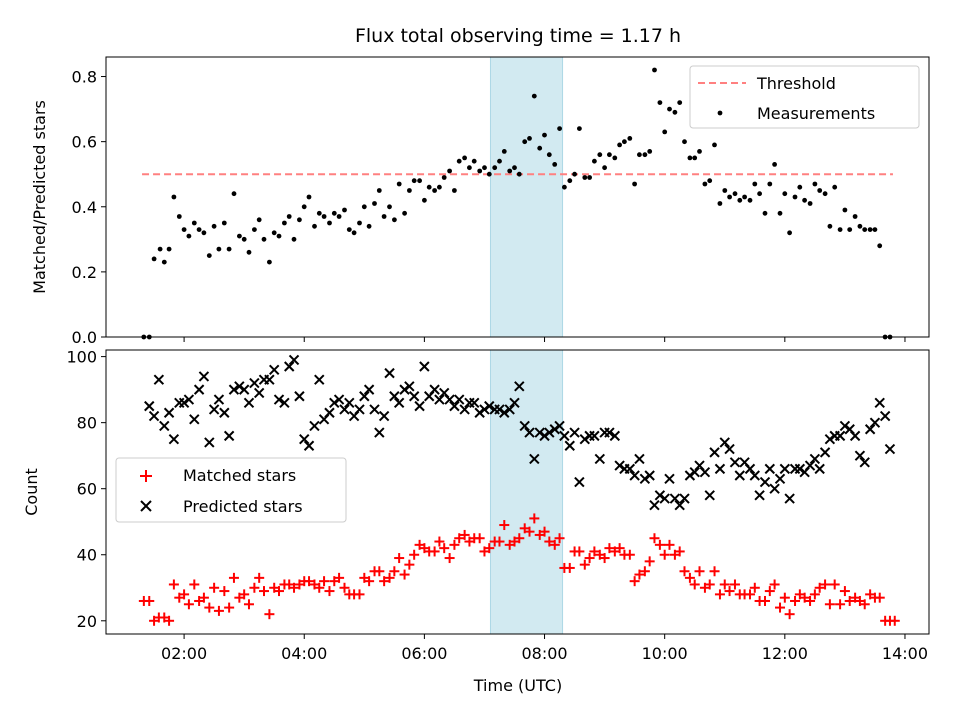  Describe the element at coordinates (517, 685) in the screenshot. I see `x-axis-label: Time (UTC)` at that location.